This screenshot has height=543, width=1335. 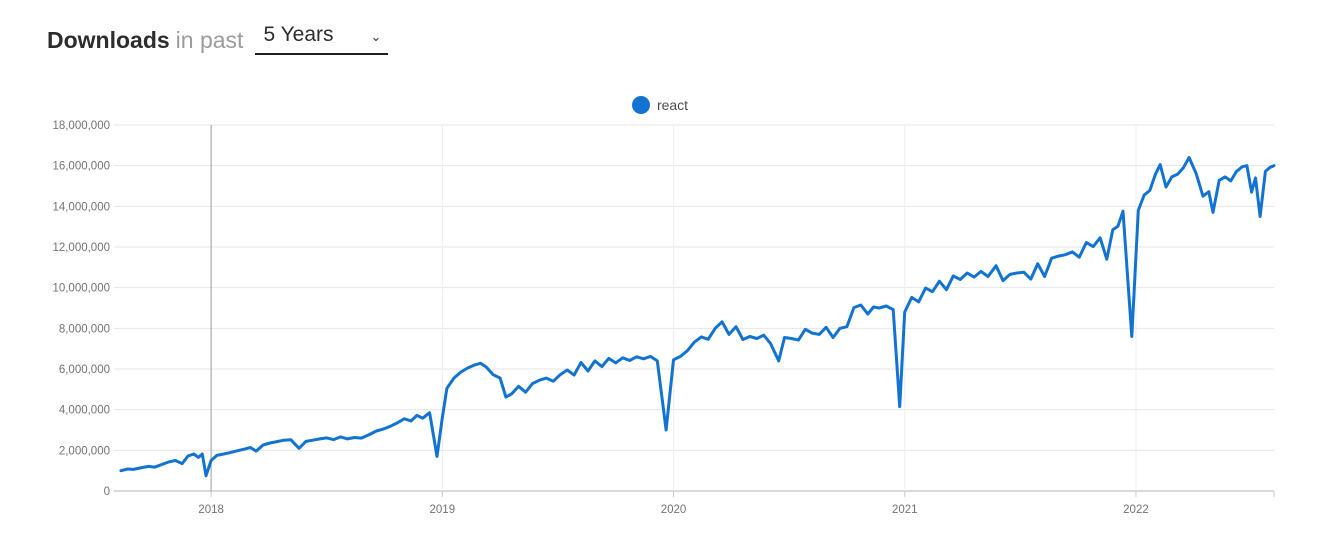 What do you see at coordinates (672, 105) in the screenshot?
I see `legend-label-react: react` at bounding box center [672, 105].